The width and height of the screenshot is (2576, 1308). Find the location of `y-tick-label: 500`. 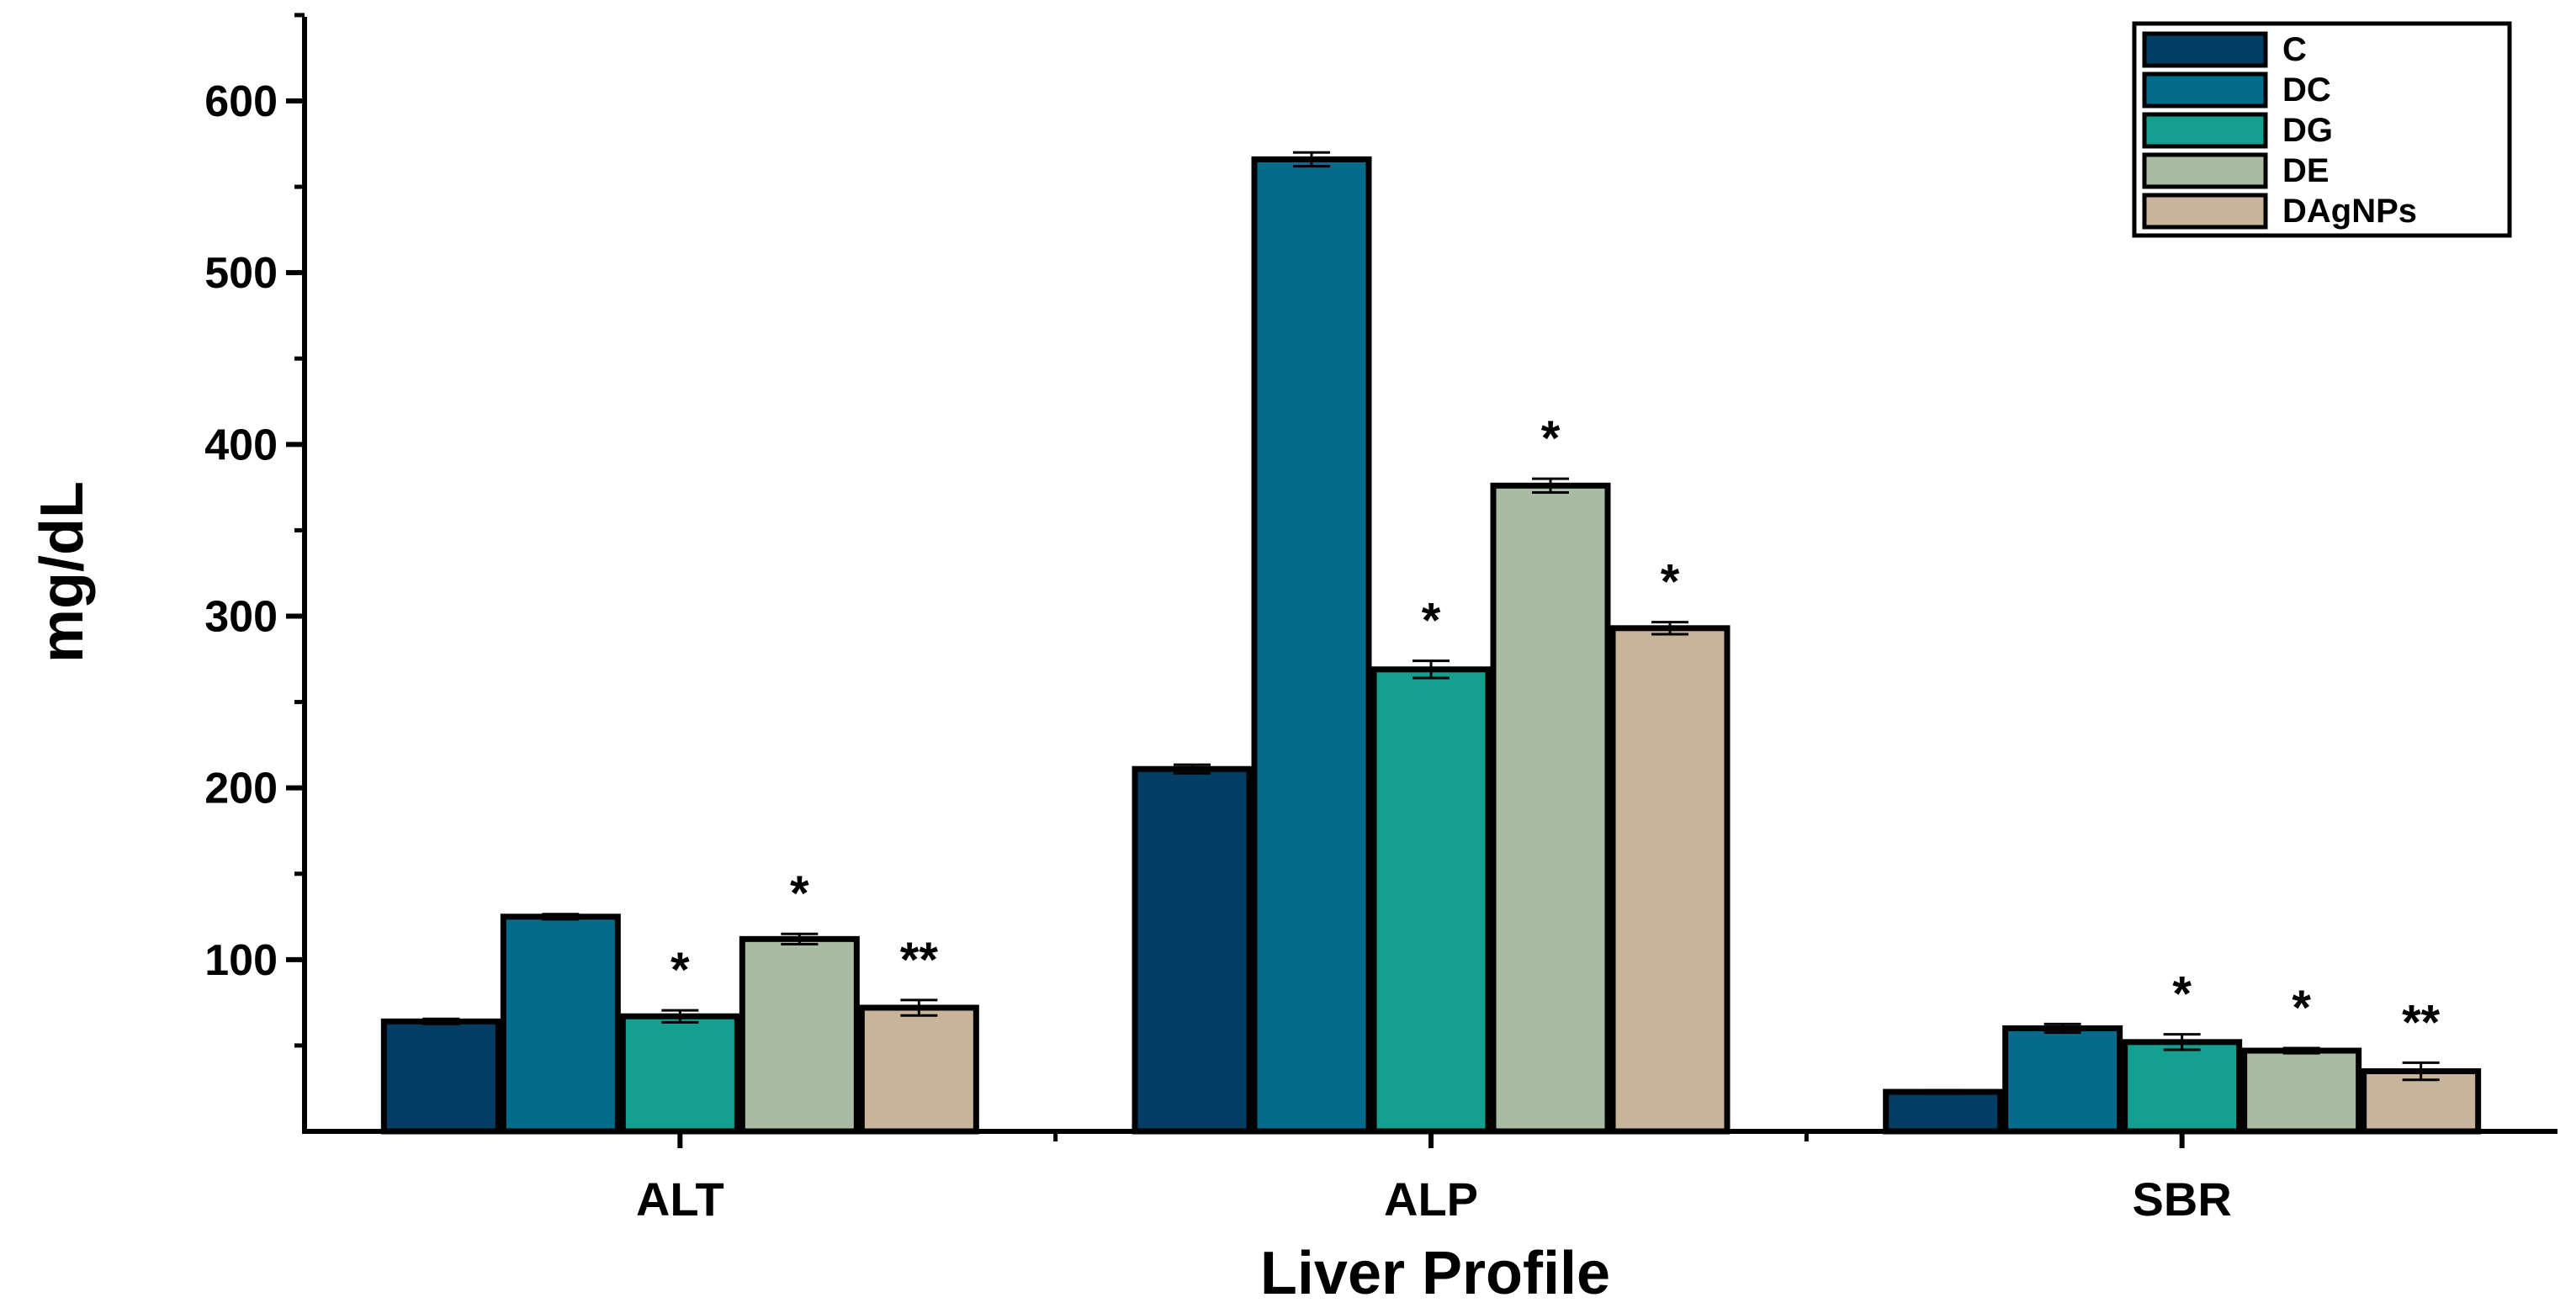

y-tick-label: 500 is located at coordinates (241, 273).